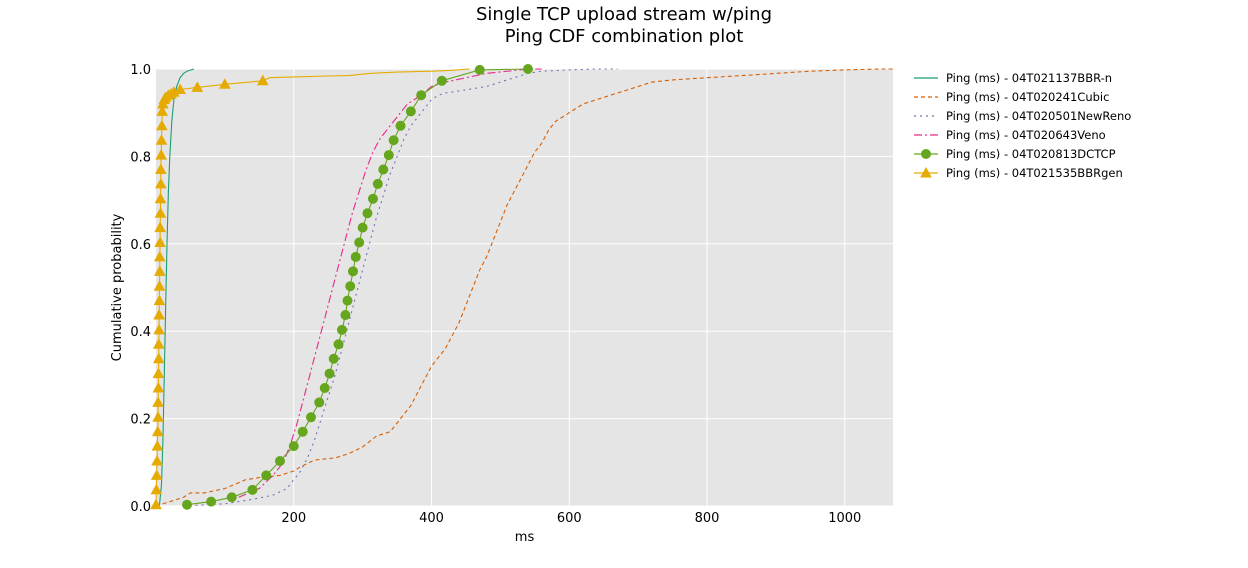 The image size is (1248, 568). What do you see at coordinates (140, 289) in the screenshot?
I see `y-tick-labels: 0.0 0.2 0.4 0.6 0.8 1.0` at bounding box center [140, 289].